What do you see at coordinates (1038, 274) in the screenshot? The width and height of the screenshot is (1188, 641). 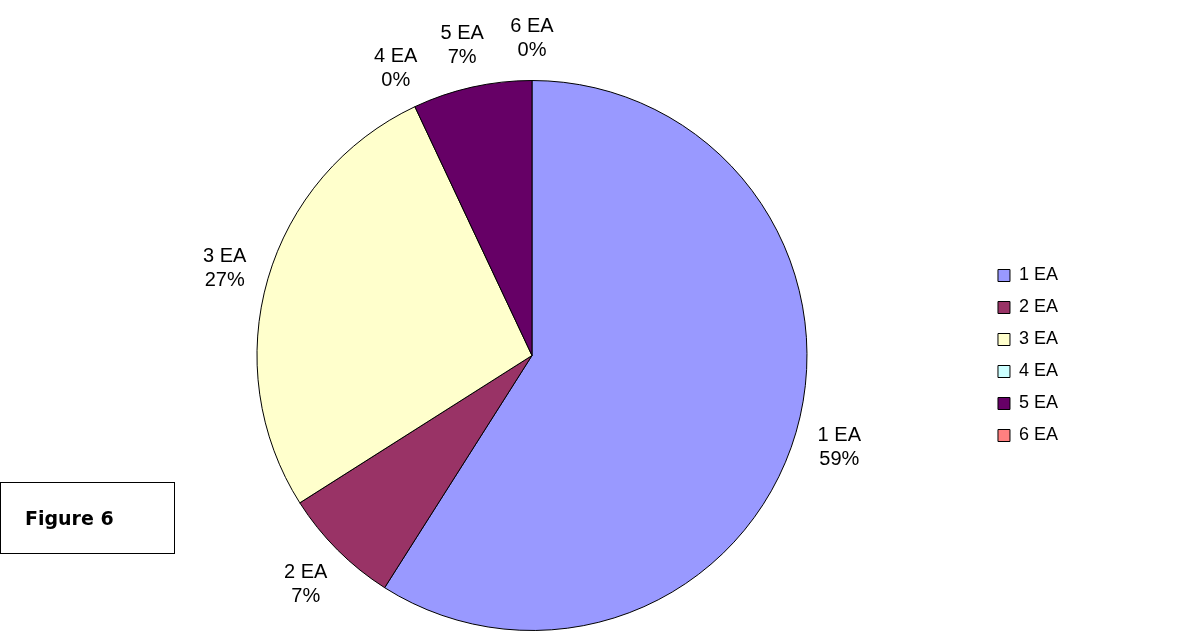 I see `legend-label: 1 EA` at bounding box center [1038, 274].